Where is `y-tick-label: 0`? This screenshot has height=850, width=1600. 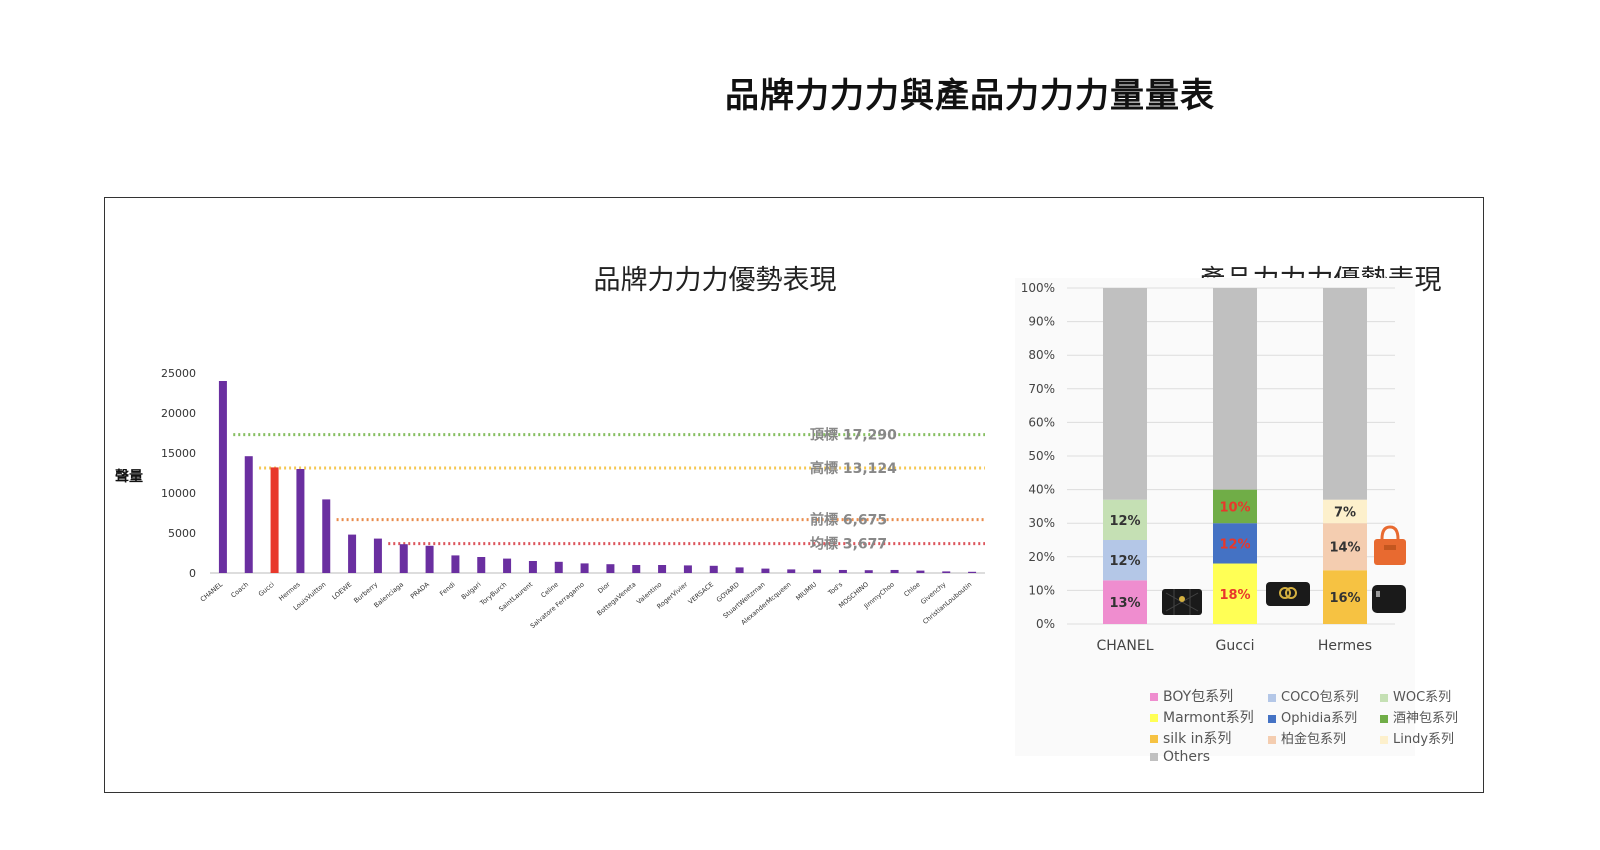 y-tick-label: 0 is located at coordinates (192, 573).